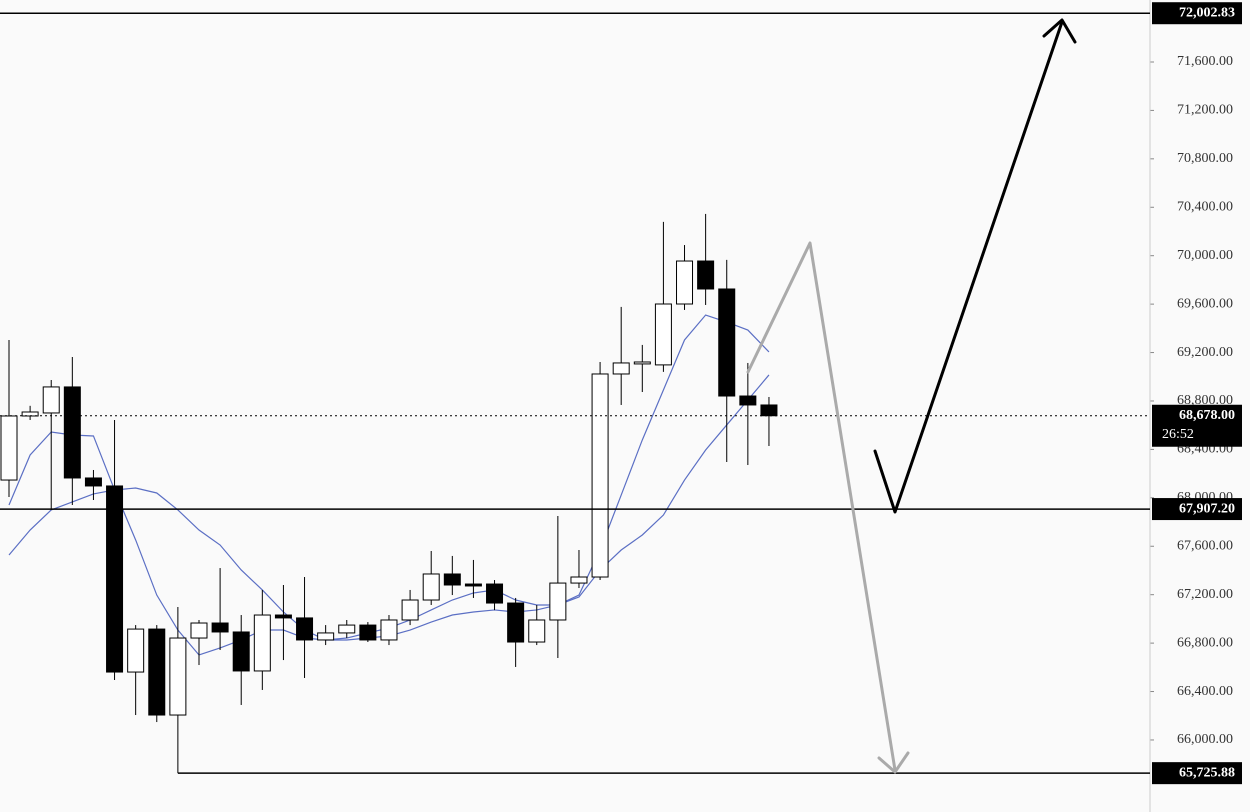  What do you see at coordinates (1205, 400) in the screenshot?
I see `y-tick-label: 68,800.00` at bounding box center [1205, 400].